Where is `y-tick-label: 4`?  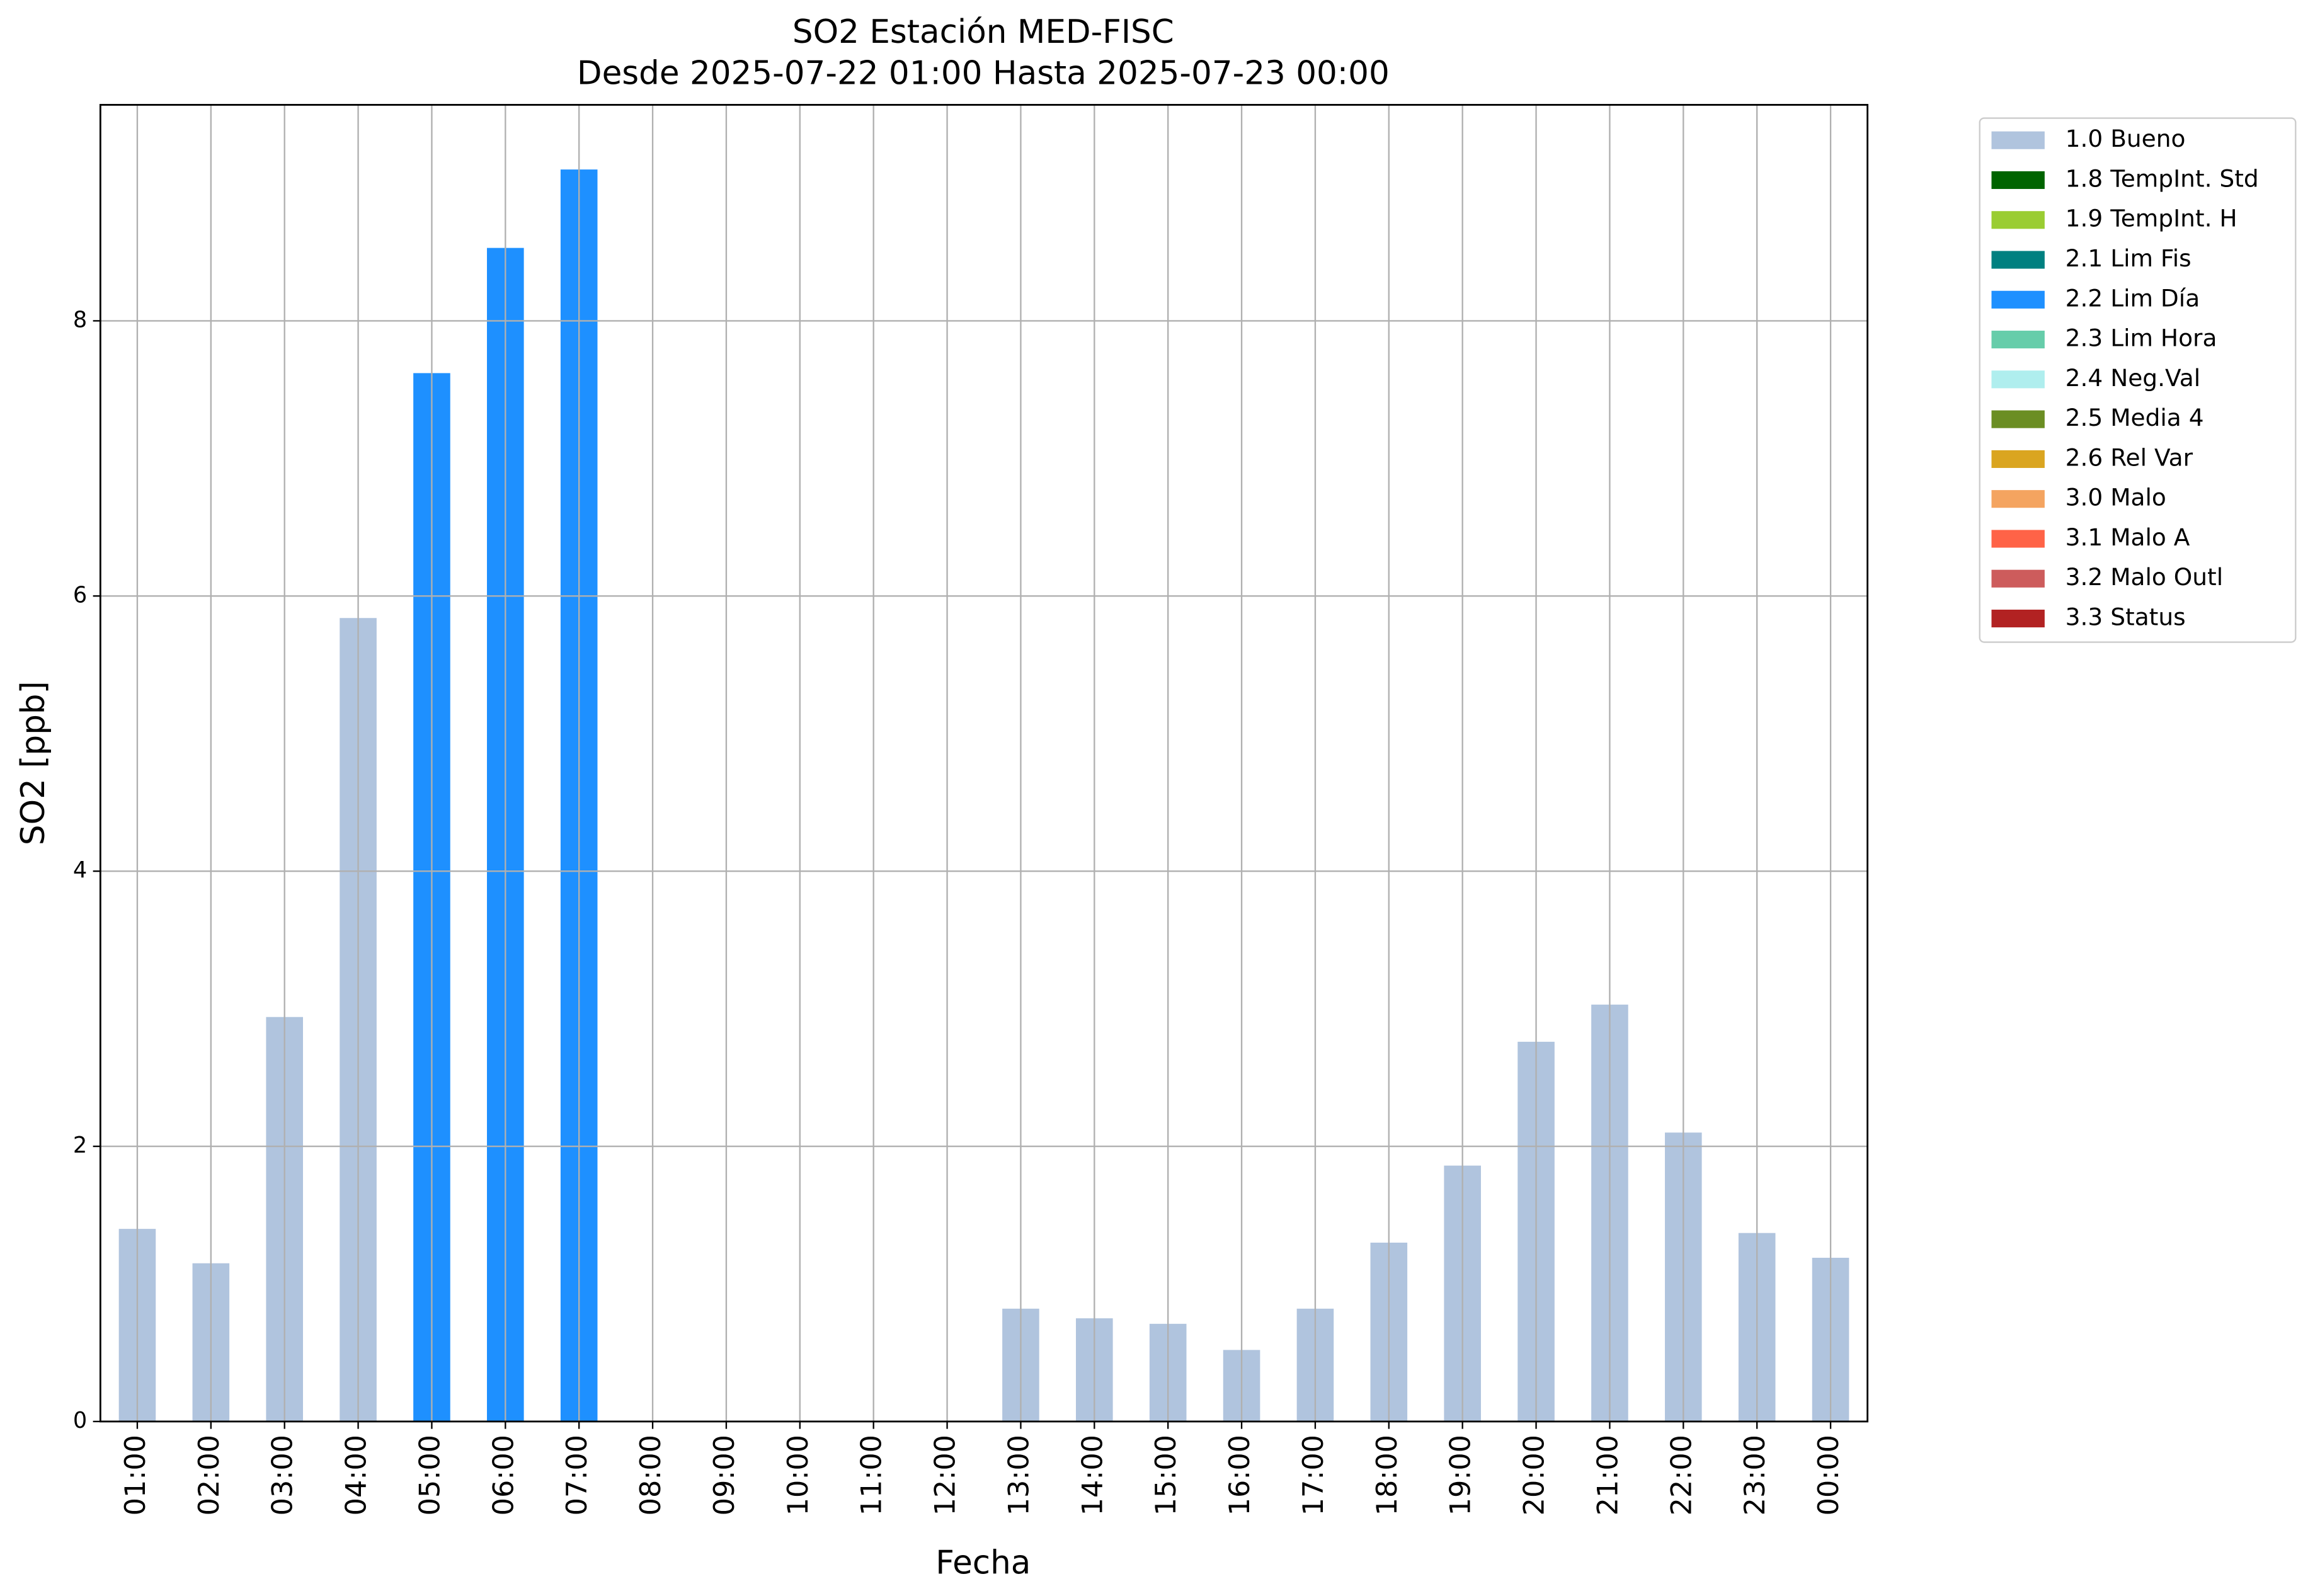
y-tick-label: 4 is located at coordinates (80, 870).